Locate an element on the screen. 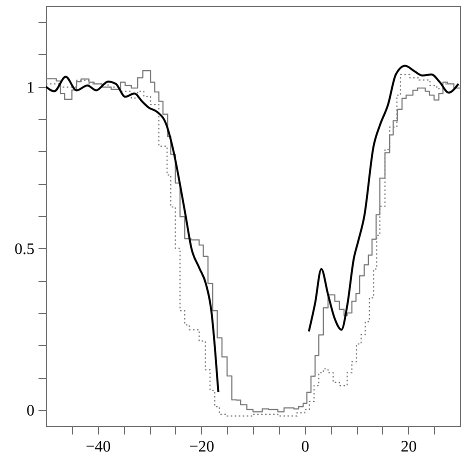  x-tick-label: −20 is located at coordinates (201, 447).